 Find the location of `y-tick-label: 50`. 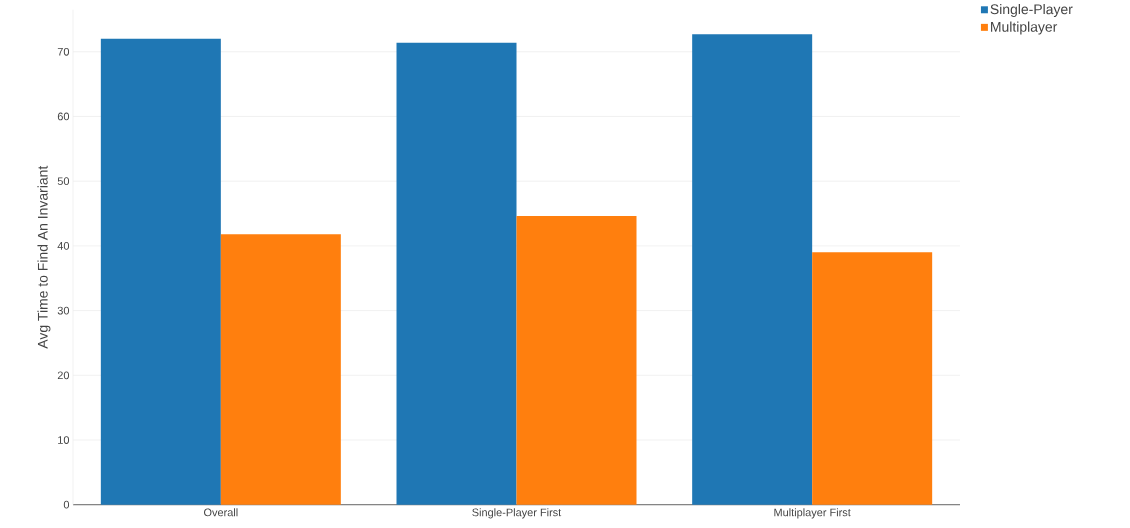

y-tick-label: 50 is located at coordinates (63, 181).